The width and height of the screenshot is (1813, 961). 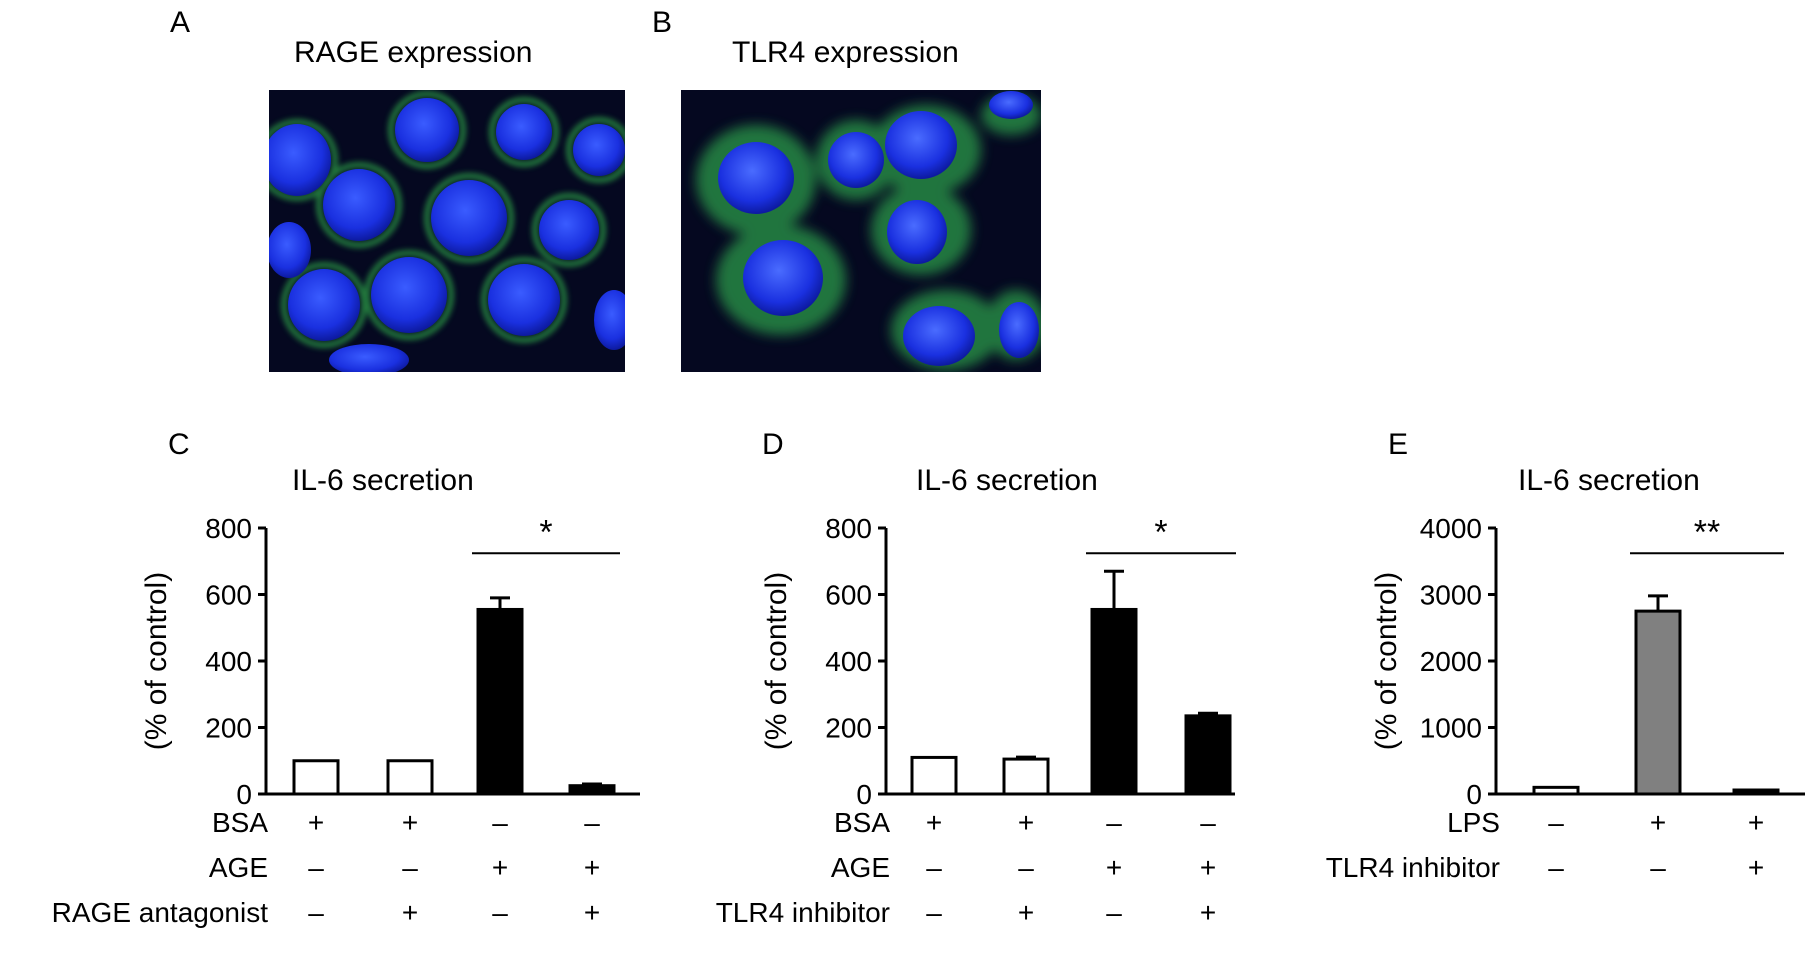 I want to click on y-tick-label: 4000, so click(x=1451, y=528).